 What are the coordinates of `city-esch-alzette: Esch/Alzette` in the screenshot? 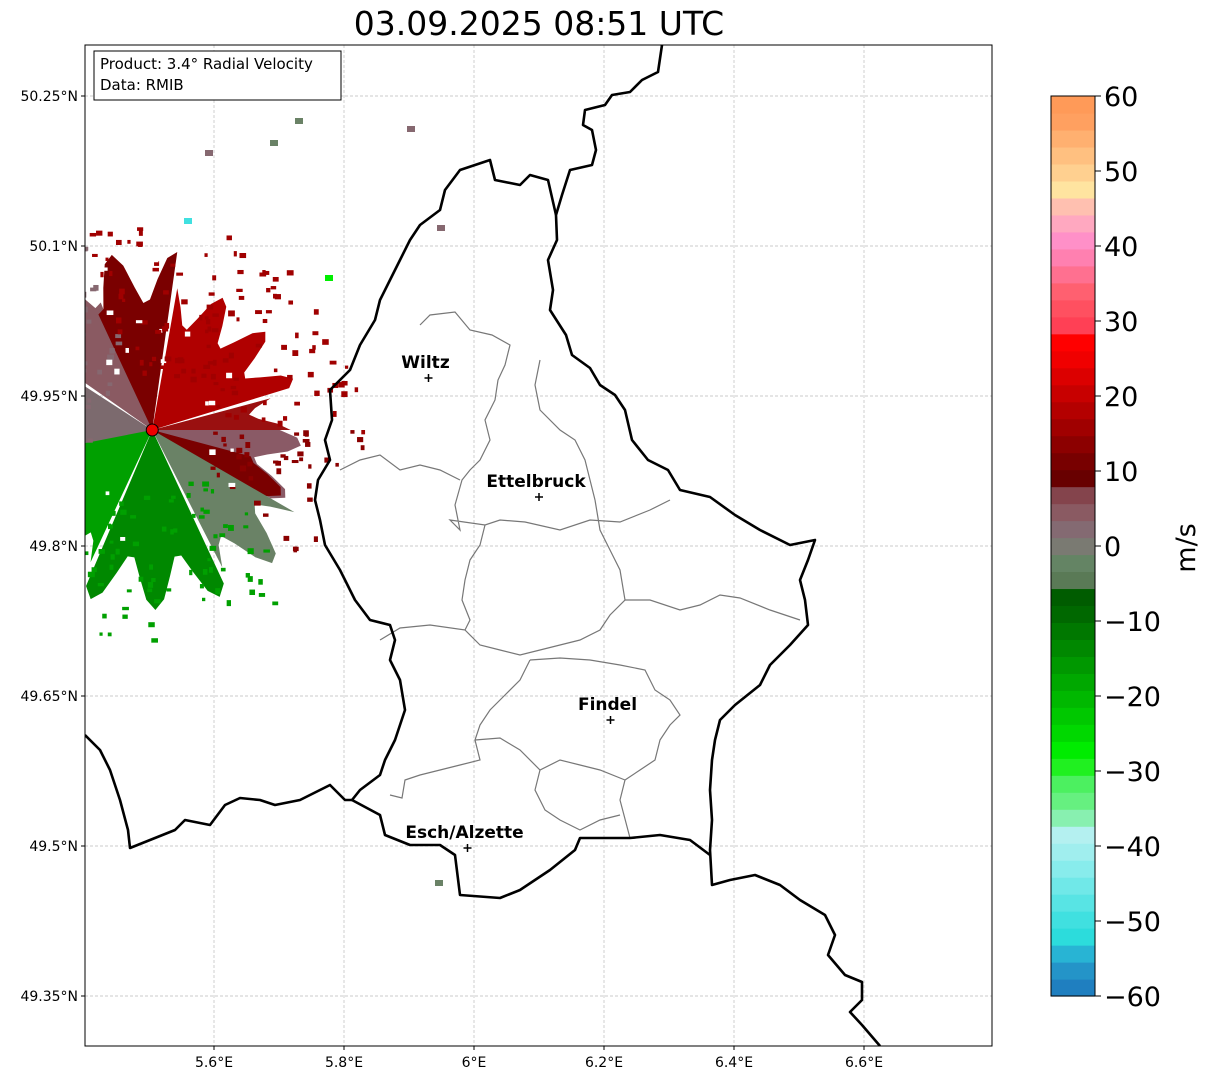 It's located at (464, 837).